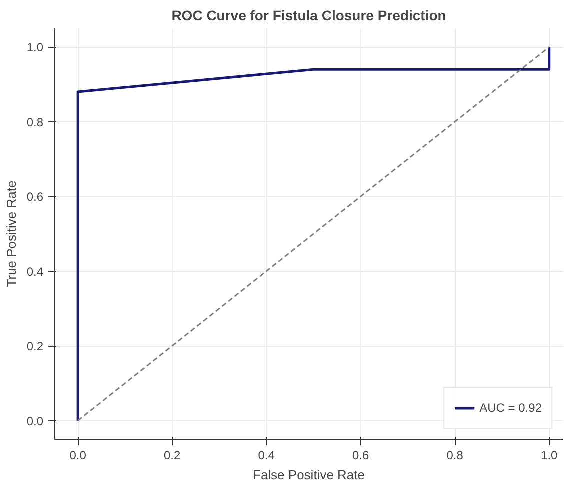  I want to click on y-tick-label: 0.8, so click(35, 122).